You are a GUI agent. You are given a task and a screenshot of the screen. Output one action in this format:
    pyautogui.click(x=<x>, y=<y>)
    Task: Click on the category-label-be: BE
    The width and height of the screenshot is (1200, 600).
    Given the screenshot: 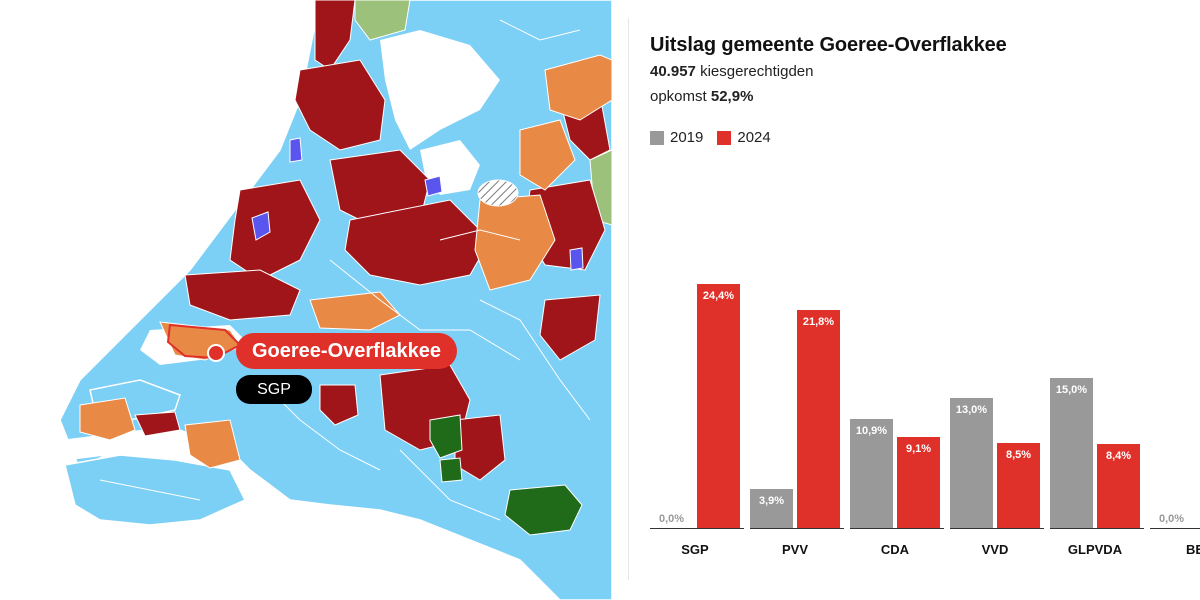 What is the action you would take?
    pyautogui.click(x=1193, y=549)
    